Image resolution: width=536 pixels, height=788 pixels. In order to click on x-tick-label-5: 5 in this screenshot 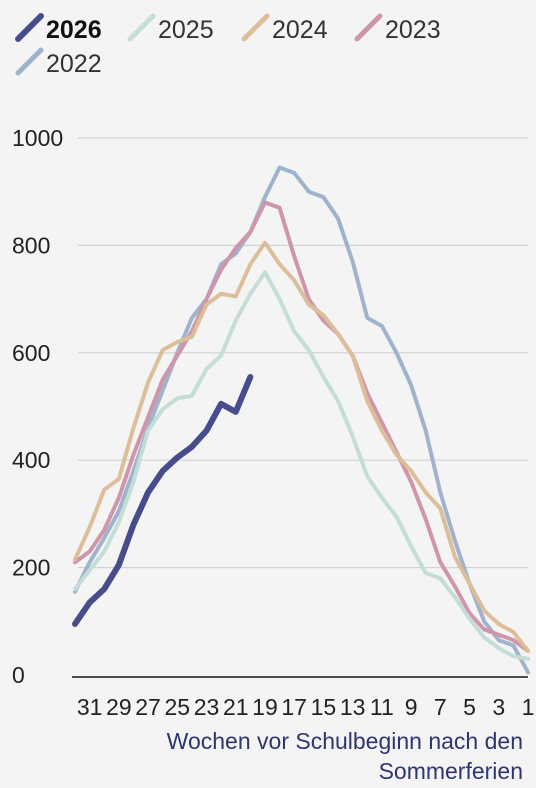, I will do `click(469, 707)`.